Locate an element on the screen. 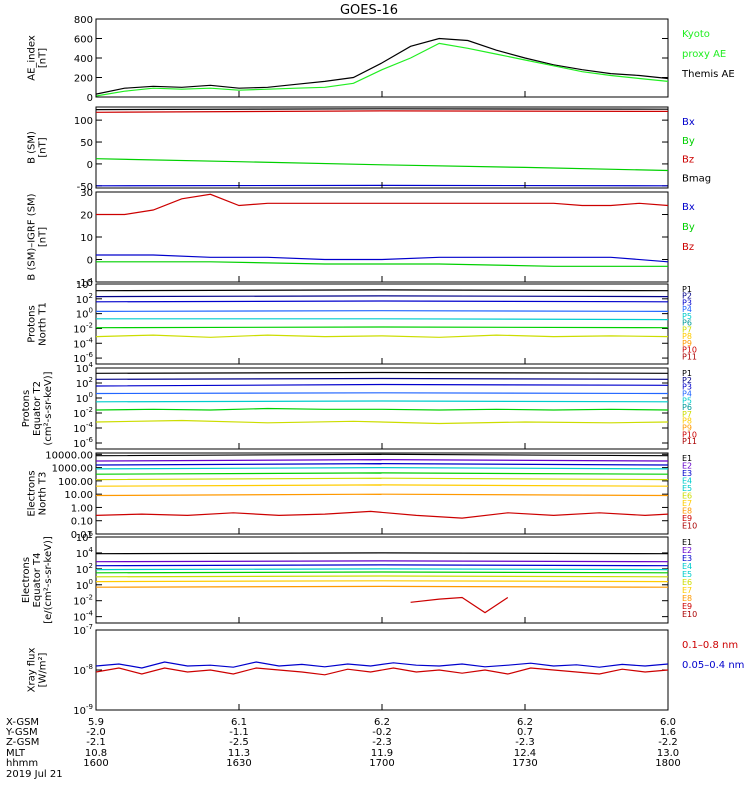 This screenshot has height=800, width=750. x-axis-value: 1.6 is located at coordinates (668, 732).